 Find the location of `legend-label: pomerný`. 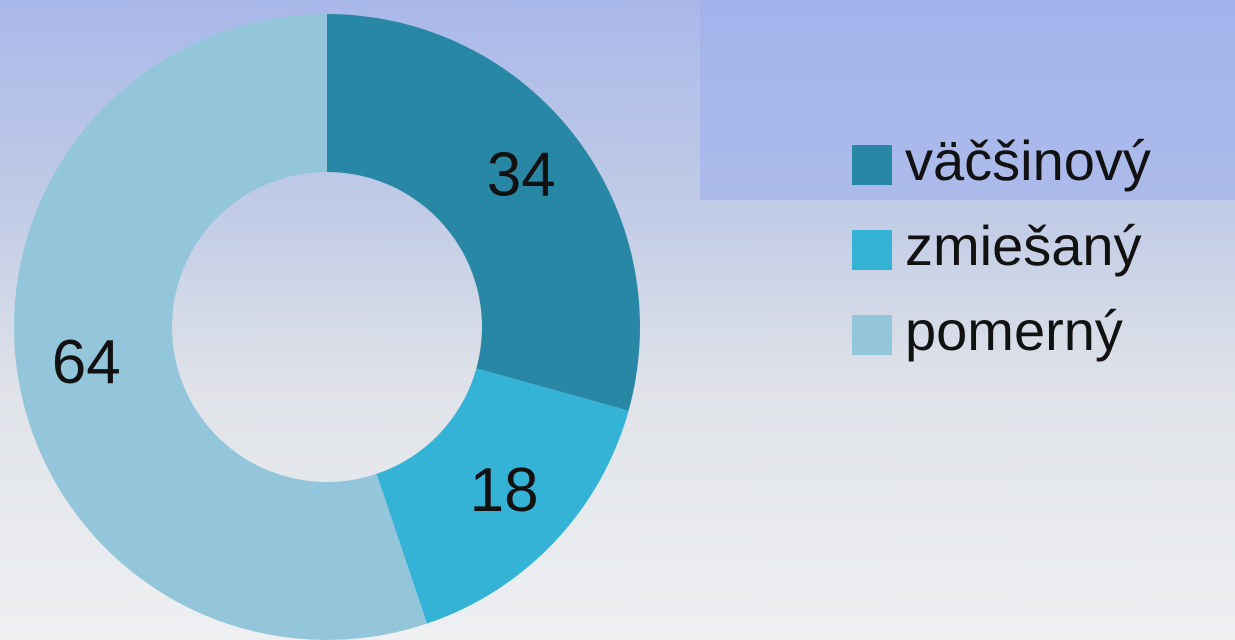

legend-label: pomerný is located at coordinates (1014, 330).